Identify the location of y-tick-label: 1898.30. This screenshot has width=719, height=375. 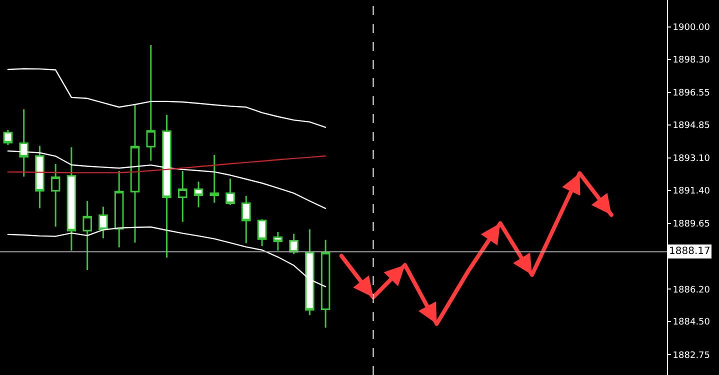
(691, 60).